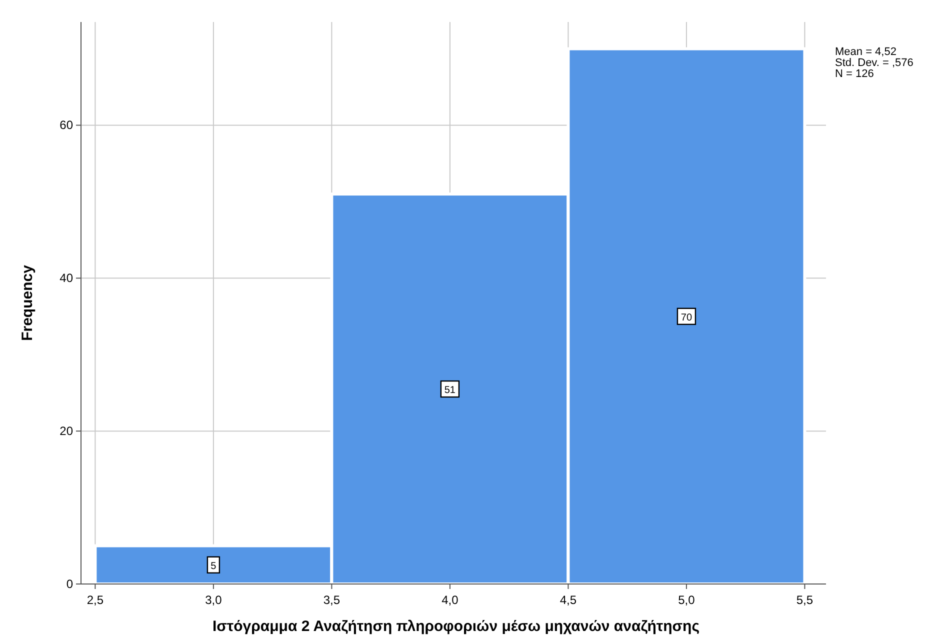 This screenshot has width=928, height=641. I want to click on text: N = 126, so click(854, 74).